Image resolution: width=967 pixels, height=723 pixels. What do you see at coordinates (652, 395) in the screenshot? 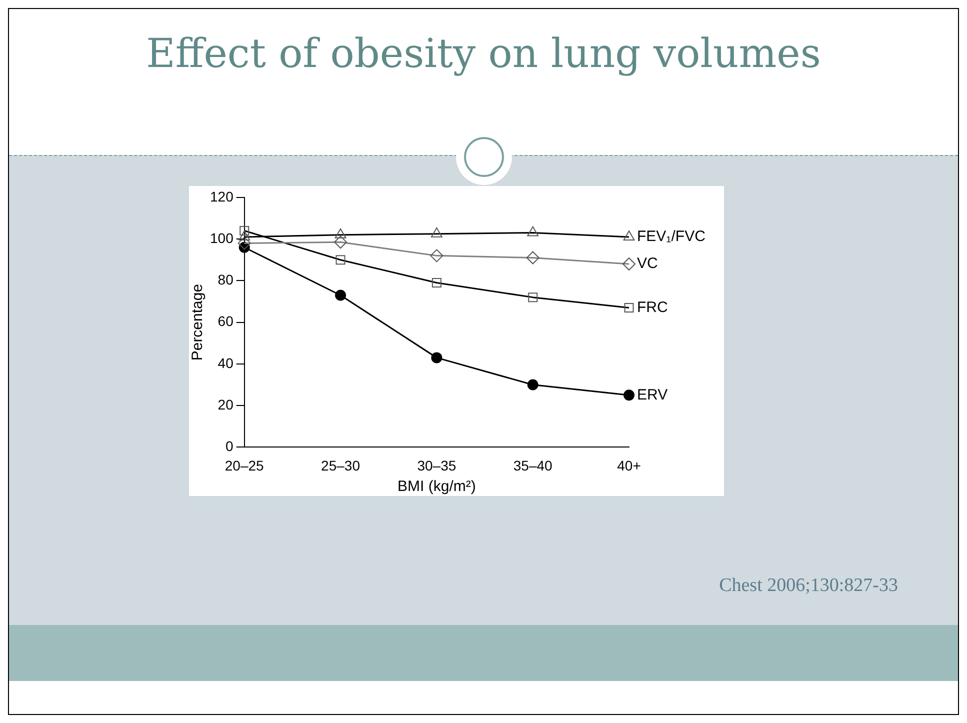
I see `series-label: ERV` at bounding box center [652, 395].